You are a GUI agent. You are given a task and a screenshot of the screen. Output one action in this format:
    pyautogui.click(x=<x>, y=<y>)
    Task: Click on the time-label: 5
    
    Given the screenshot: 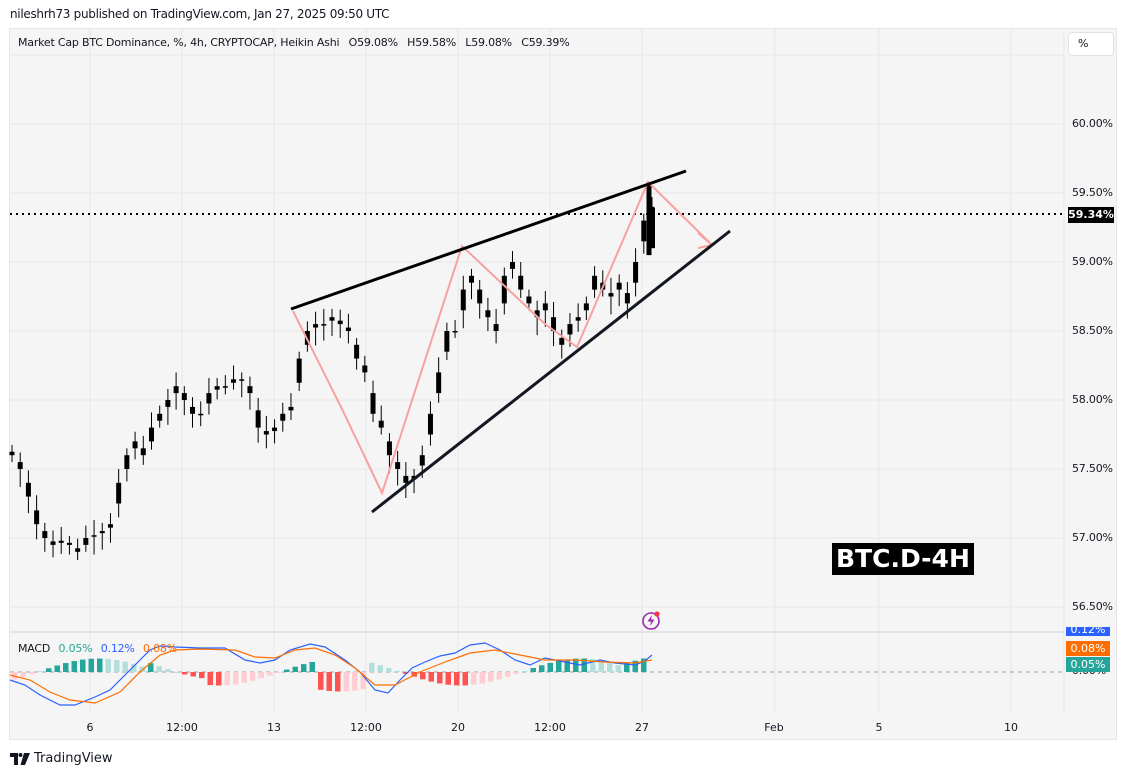 What is the action you would take?
    pyautogui.click(x=879, y=727)
    